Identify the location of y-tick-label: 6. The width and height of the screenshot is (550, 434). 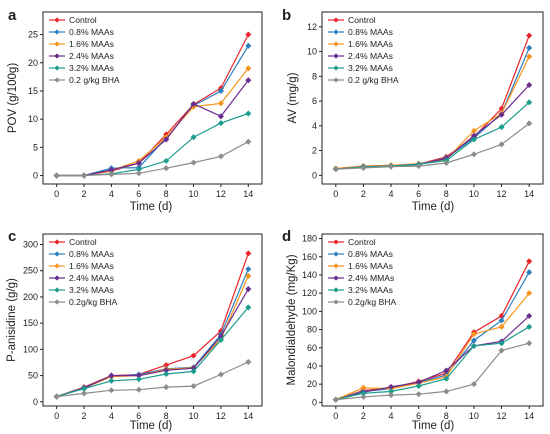
(314, 101).